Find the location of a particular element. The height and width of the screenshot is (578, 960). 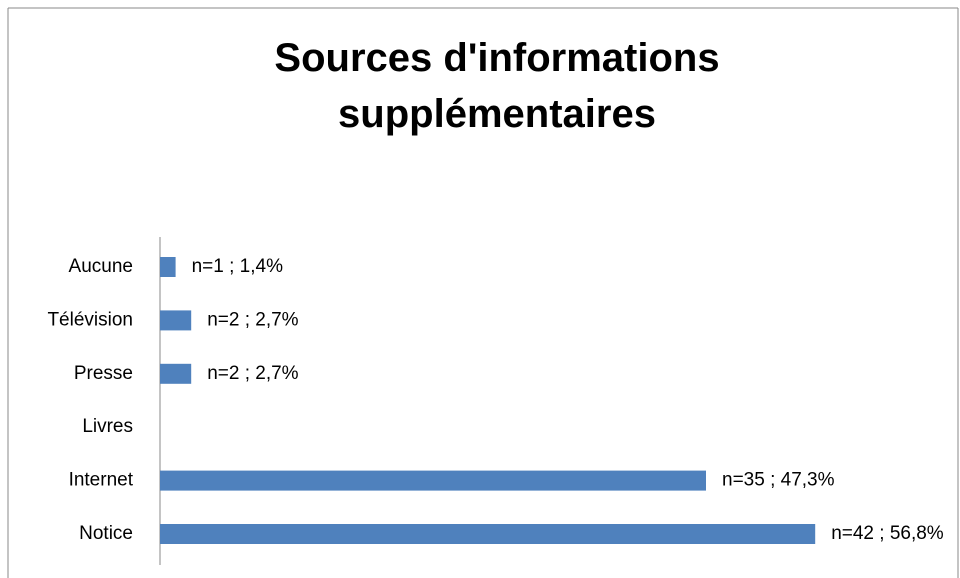

y-tick-label: Livres is located at coordinates (107, 426).